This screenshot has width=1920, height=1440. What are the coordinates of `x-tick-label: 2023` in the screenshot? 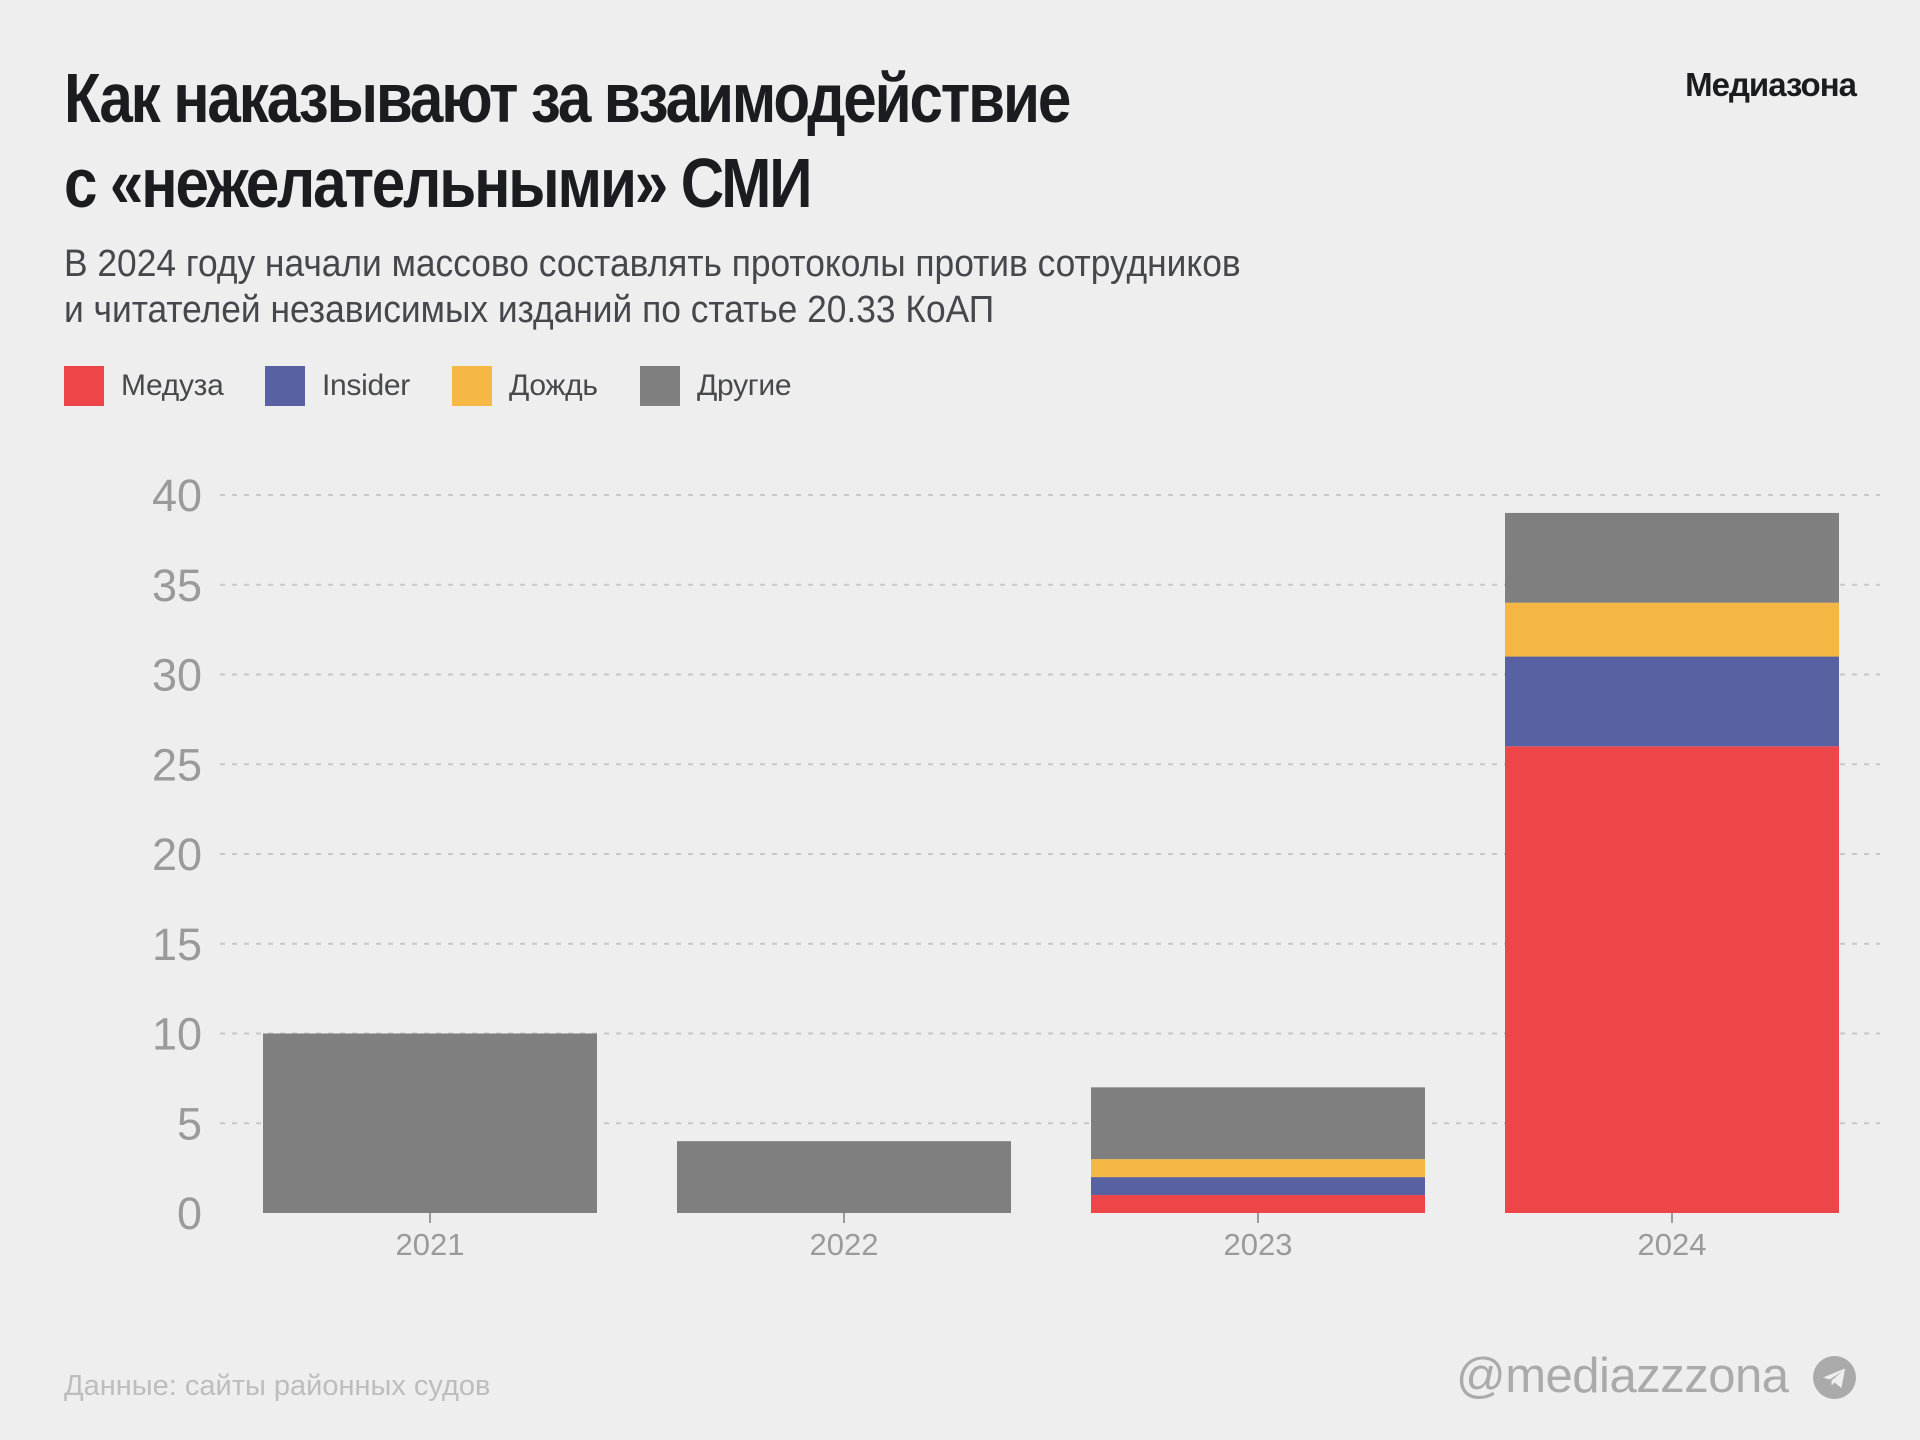 It's located at (1258, 1244).